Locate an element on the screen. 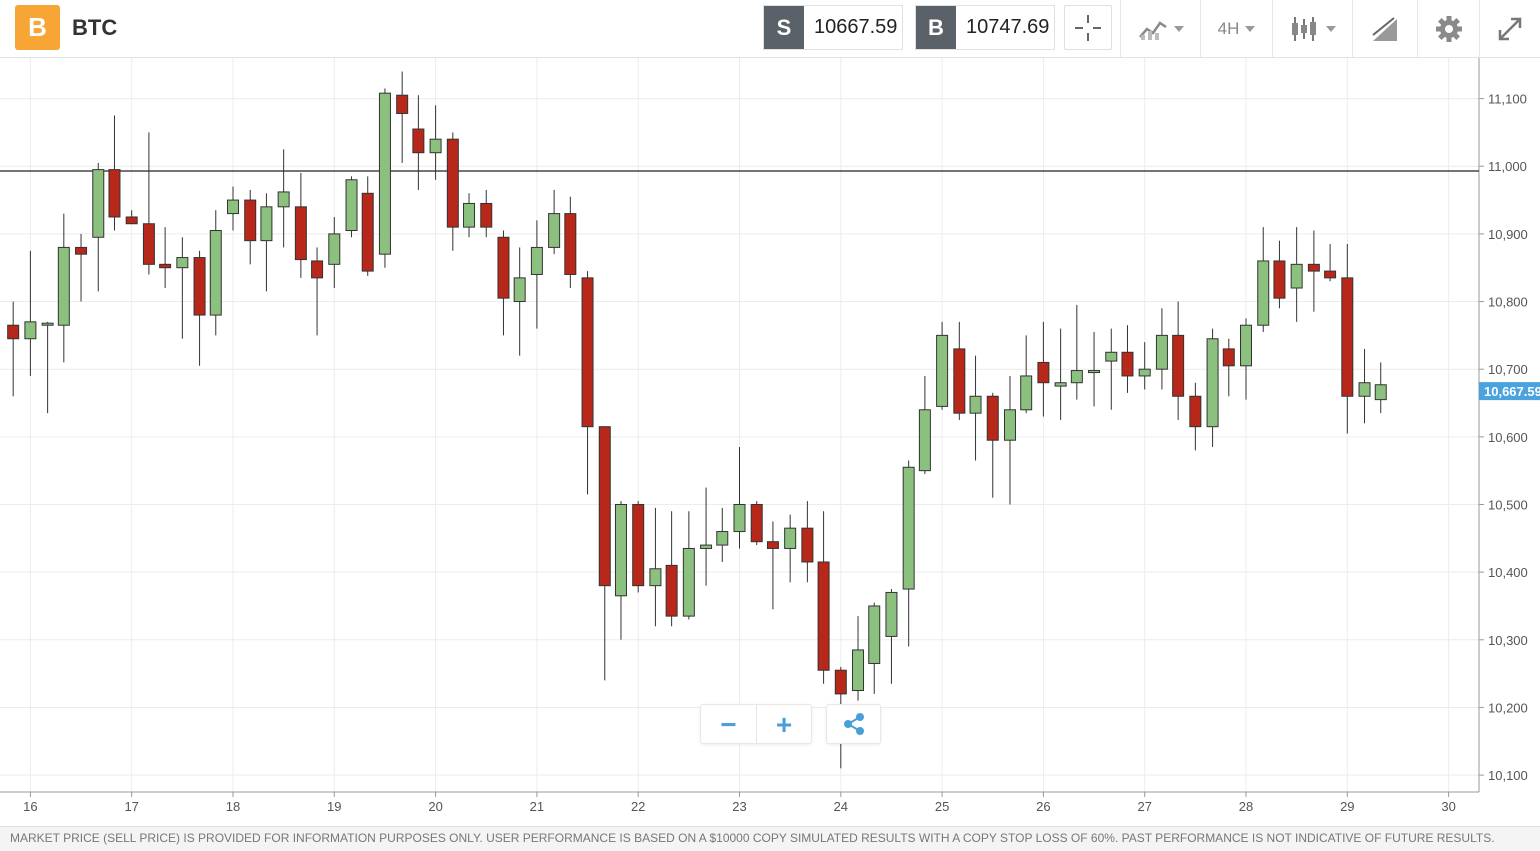  y-tick-label: 10,600 is located at coordinates (1508, 437).